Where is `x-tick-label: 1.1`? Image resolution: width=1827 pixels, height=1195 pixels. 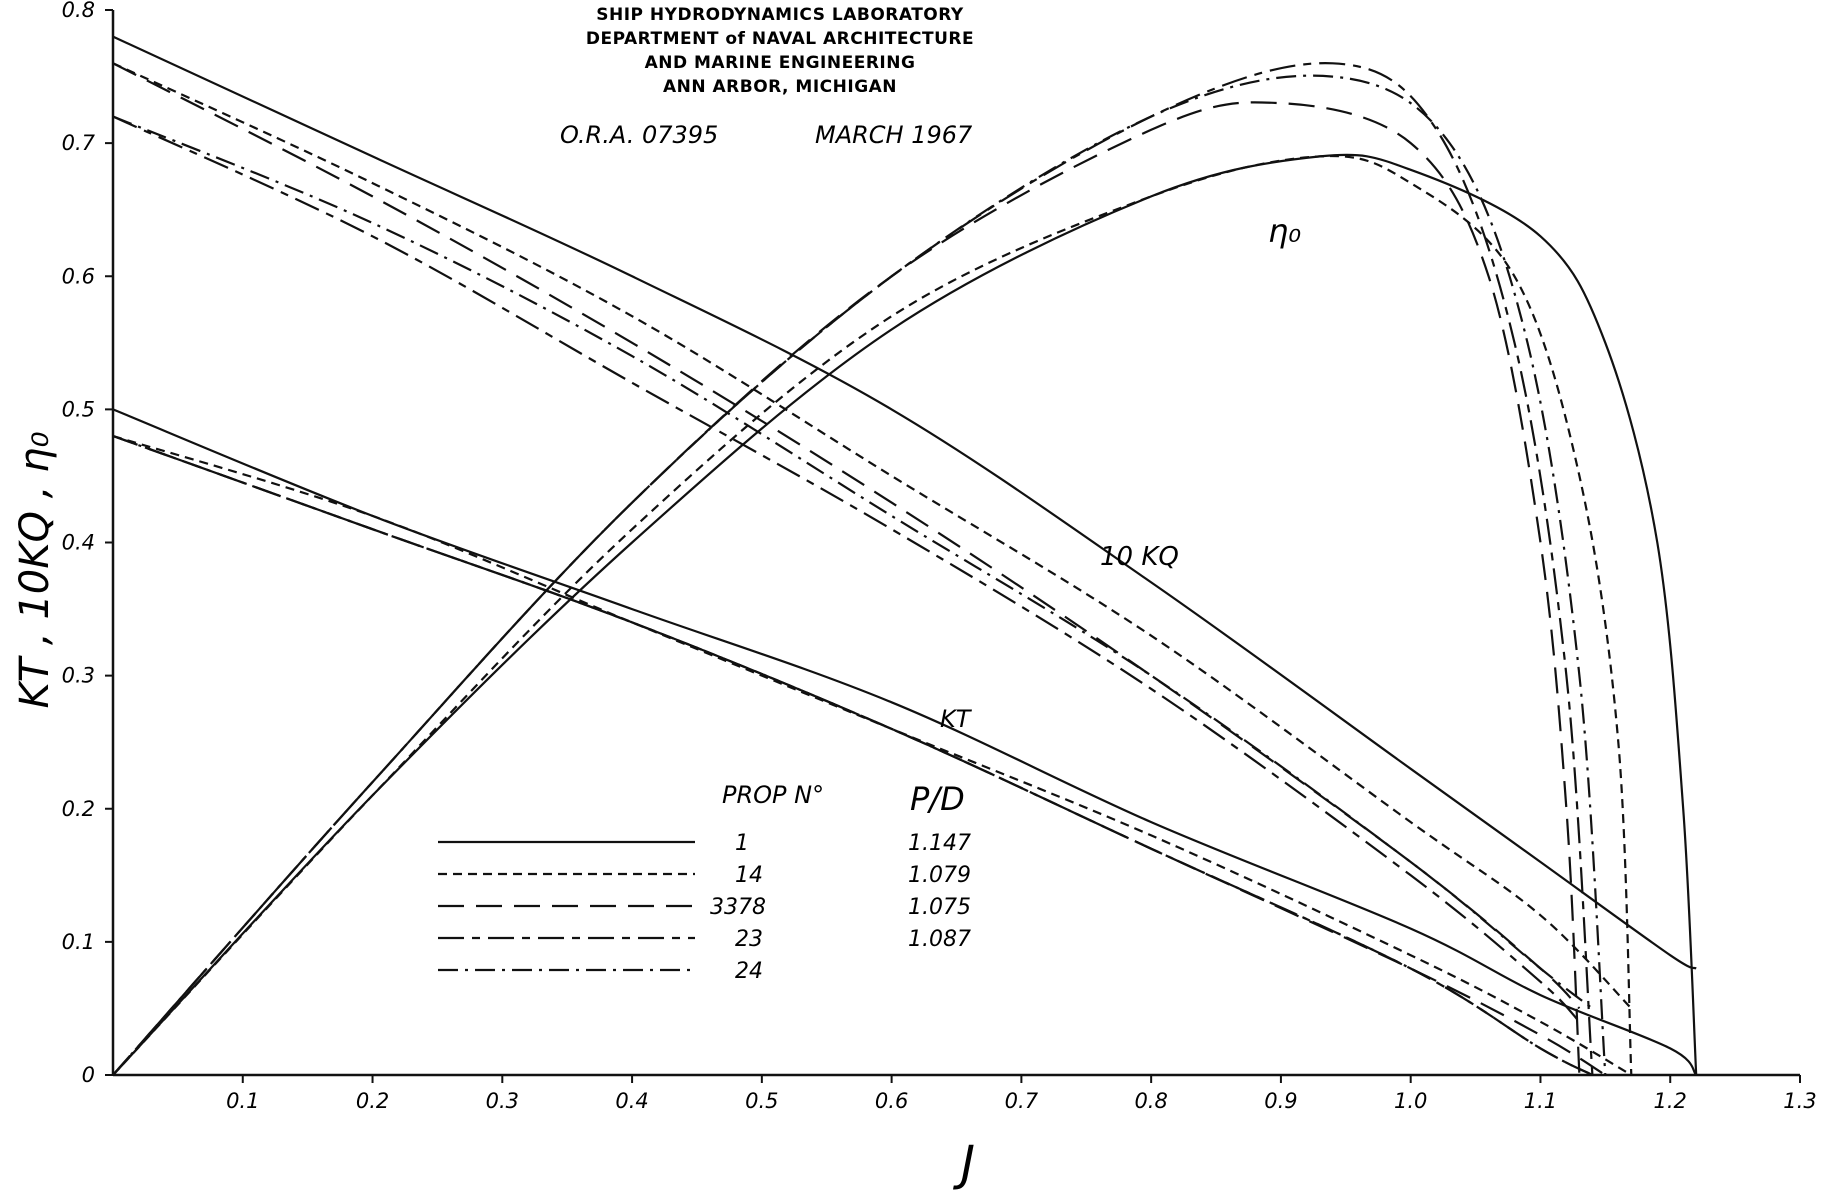
x-tick-label: 1.1 is located at coordinates (1540, 1101).